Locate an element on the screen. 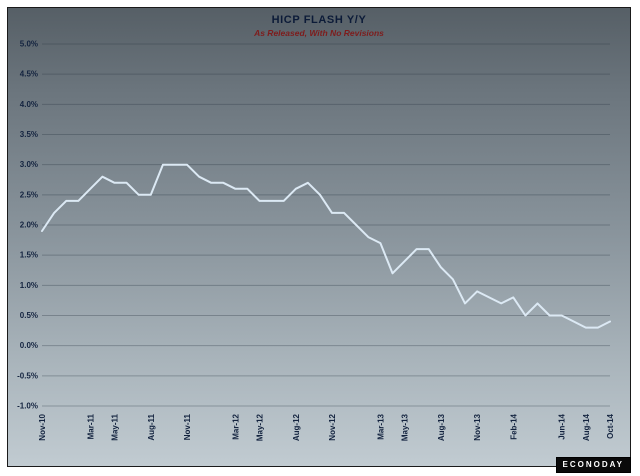  y-axis-tick-label: 2.0% is located at coordinates (29, 225).